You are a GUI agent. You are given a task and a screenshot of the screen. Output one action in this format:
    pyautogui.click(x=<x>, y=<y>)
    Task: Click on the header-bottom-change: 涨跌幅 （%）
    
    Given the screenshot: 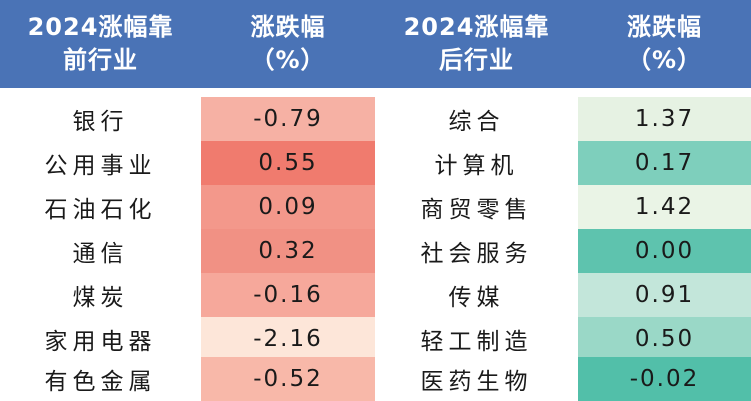 What is the action you would take?
    pyautogui.click(x=664, y=44)
    